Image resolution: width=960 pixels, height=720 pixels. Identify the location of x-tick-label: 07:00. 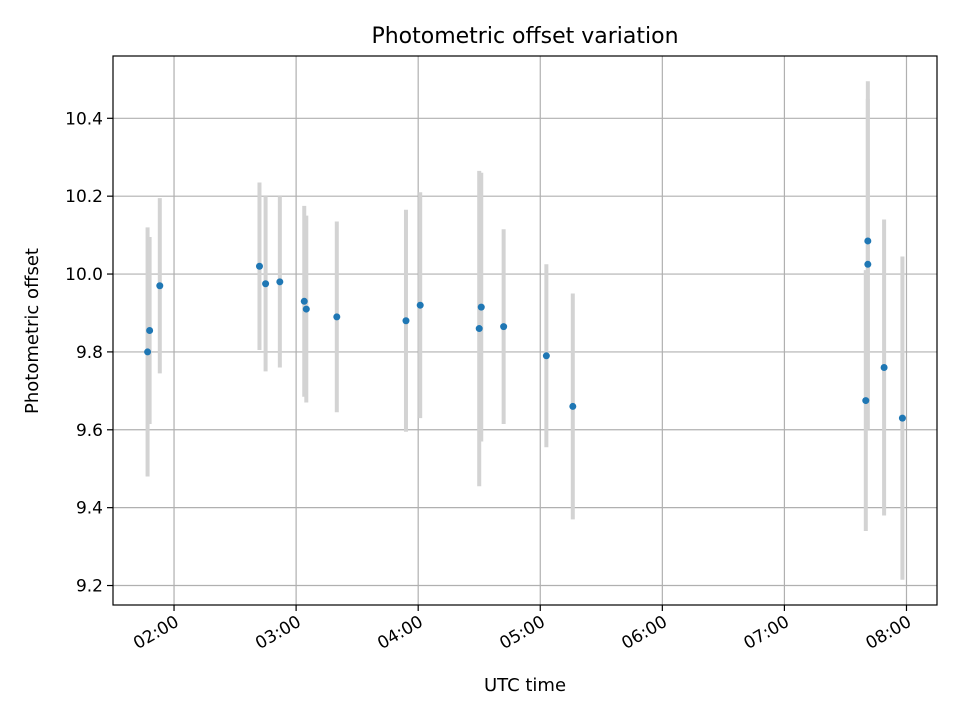
(766, 633).